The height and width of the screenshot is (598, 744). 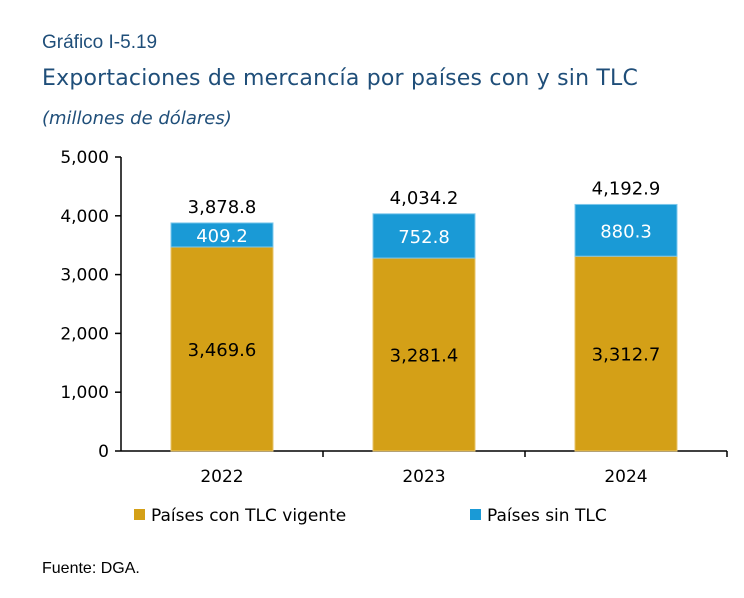 What do you see at coordinates (84, 217) in the screenshot?
I see `y-tick-label: 4,000` at bounding box center [84, 217].